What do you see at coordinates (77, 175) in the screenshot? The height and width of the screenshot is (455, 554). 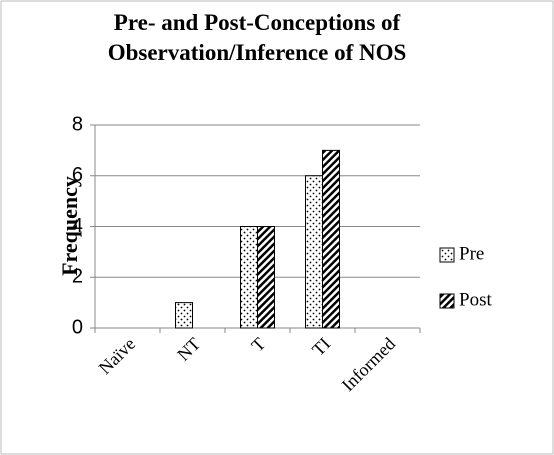 I see `y-tick-label: 6` at bounding box center [77, 175].